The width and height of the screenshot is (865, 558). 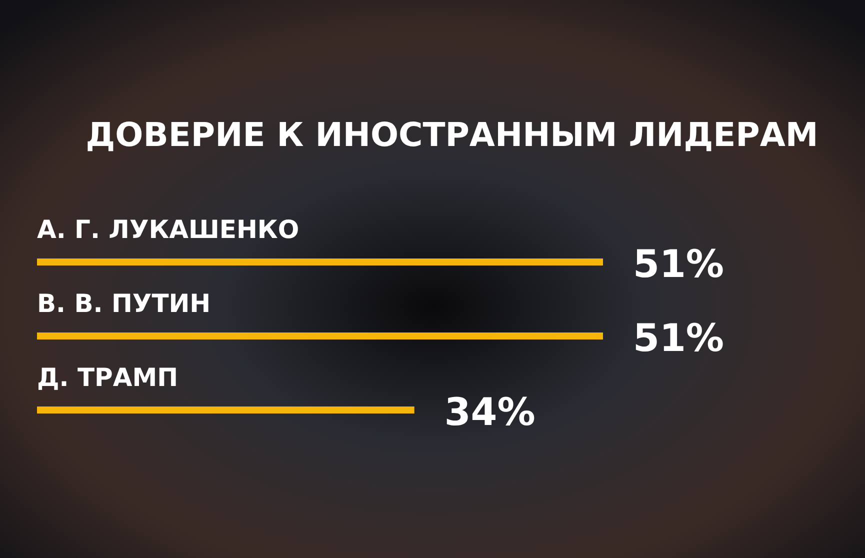 What do you see at coordinates (168, 229) in the screenshot?
I see `y-tick-label: А. Г. ЛУКАШЕНКО` at bounding box center [168, 229].